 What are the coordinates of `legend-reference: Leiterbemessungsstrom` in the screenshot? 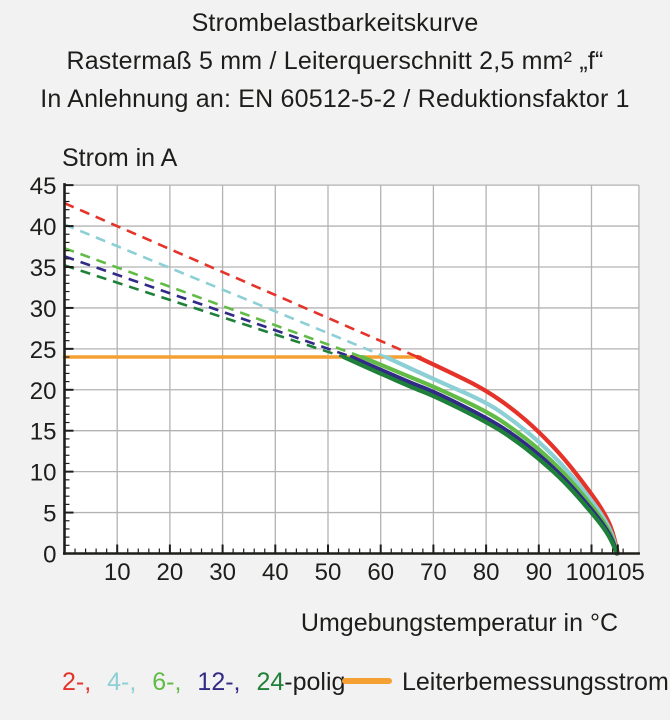 It's located at (505, 682).